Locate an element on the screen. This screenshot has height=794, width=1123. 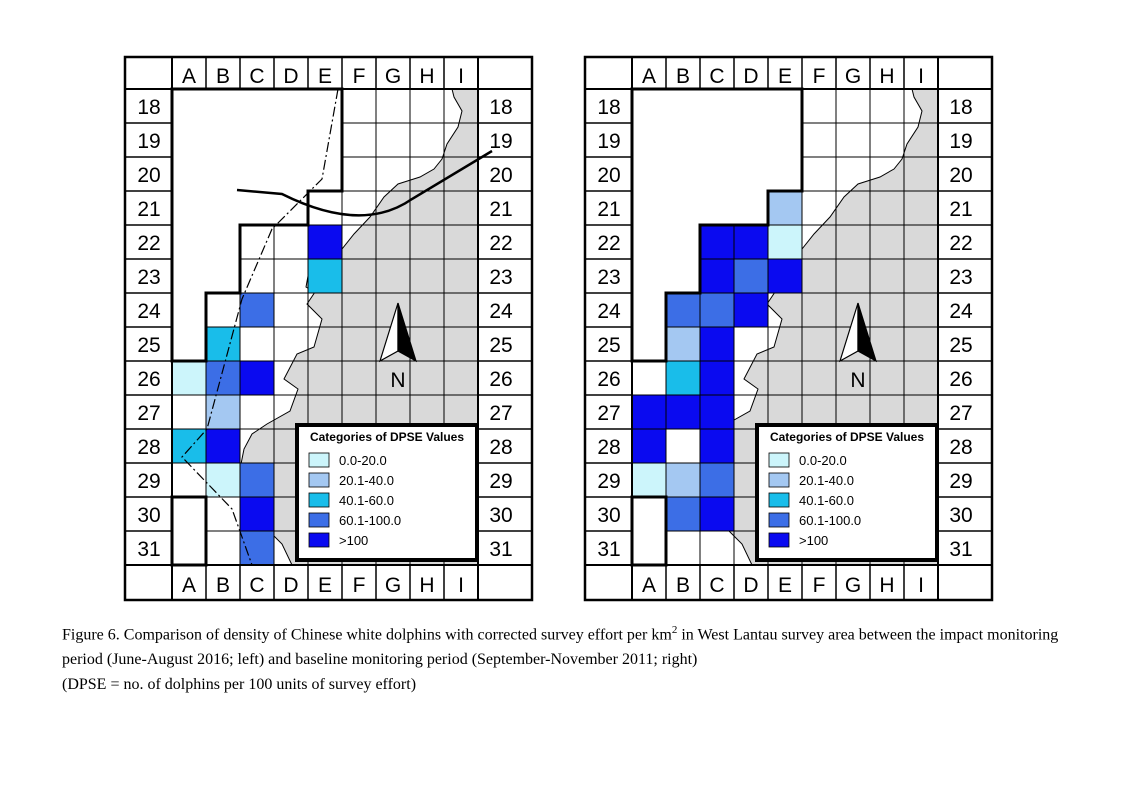
density-cell-C22 is located at coordinates (717, 242).